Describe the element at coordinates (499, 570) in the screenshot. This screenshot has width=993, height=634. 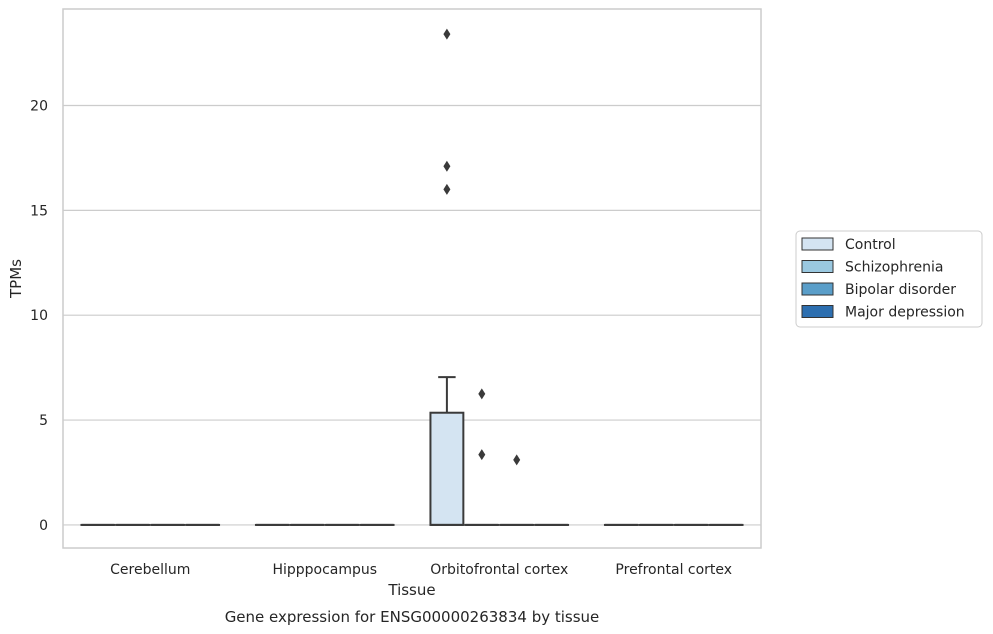
I see `x-tick-label: Orbitofrontal cortex` at that location.